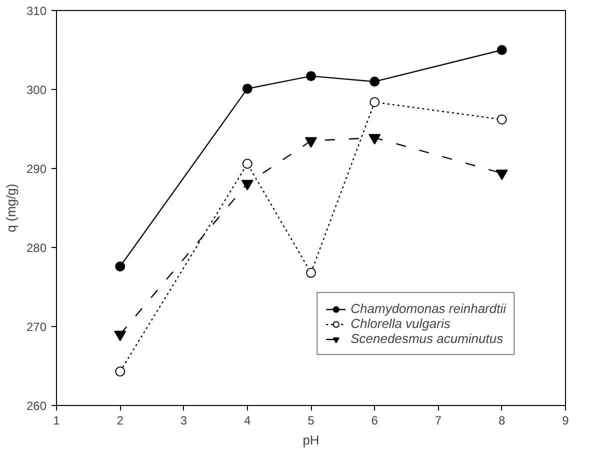 This screenshot has width=598, height=453. What do you see at coordinates (502, 421) in the screenshot?
I see `x-tick-label: 8` at bounding box center [502, 421].